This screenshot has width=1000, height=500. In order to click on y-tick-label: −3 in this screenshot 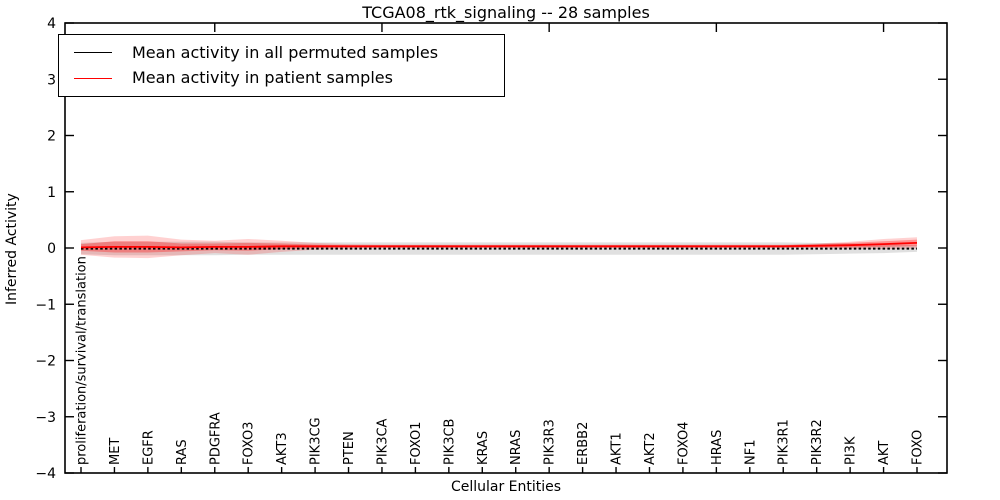, I will do `click(45, 418)`.